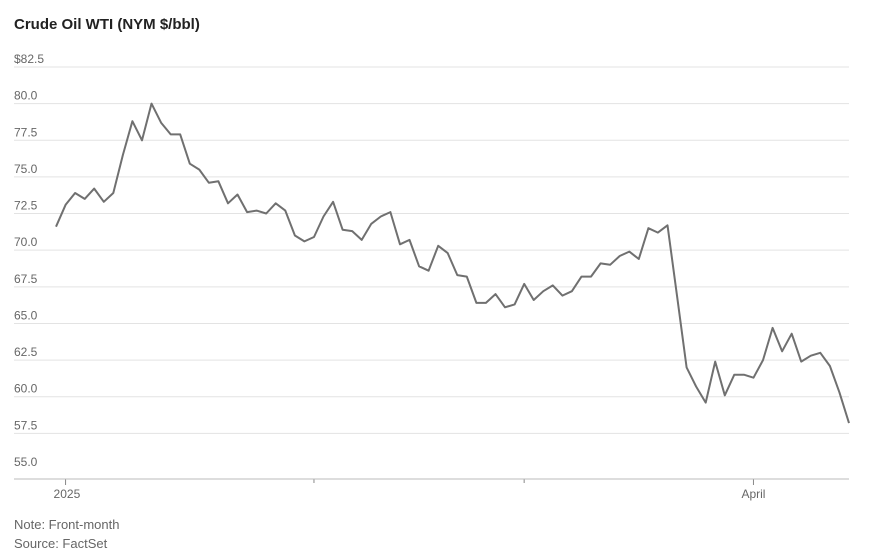 This screenshot has width=875, height=556. Describe the element at coordinates (29, 59) in the screenshot. I see `y-tick-label: $82.5` at that location.